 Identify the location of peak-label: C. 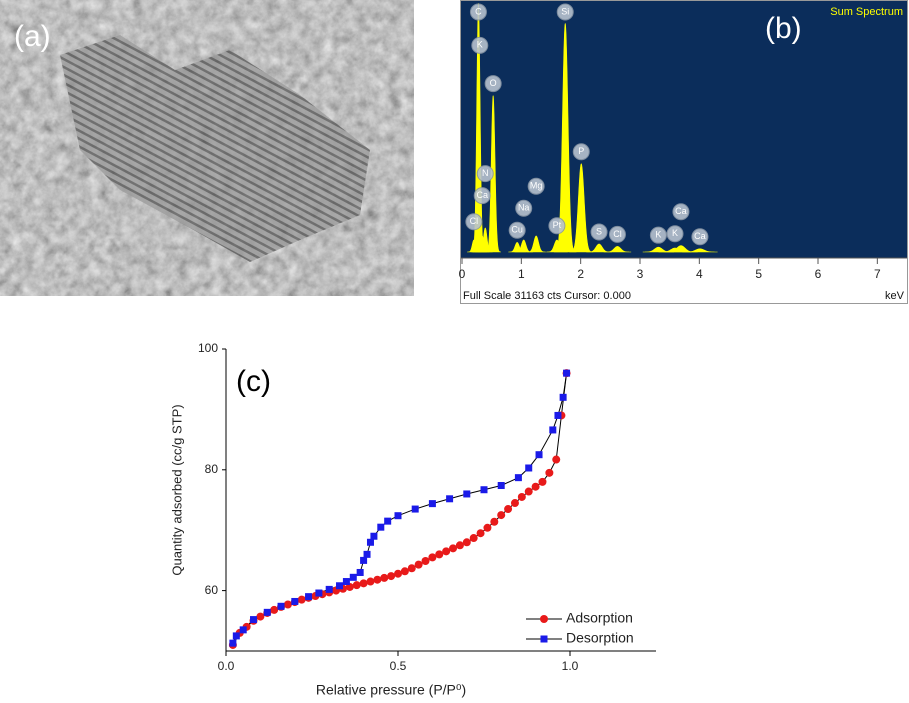
(478, 11).